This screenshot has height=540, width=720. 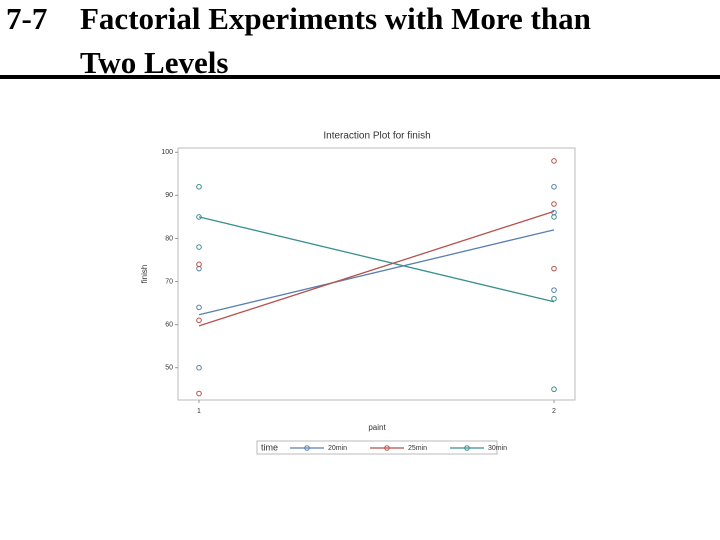 What do you see at coordinates (169, 368) in the screenshot?
I see `y-tick-label: 50` at bounding box center [169, 368].